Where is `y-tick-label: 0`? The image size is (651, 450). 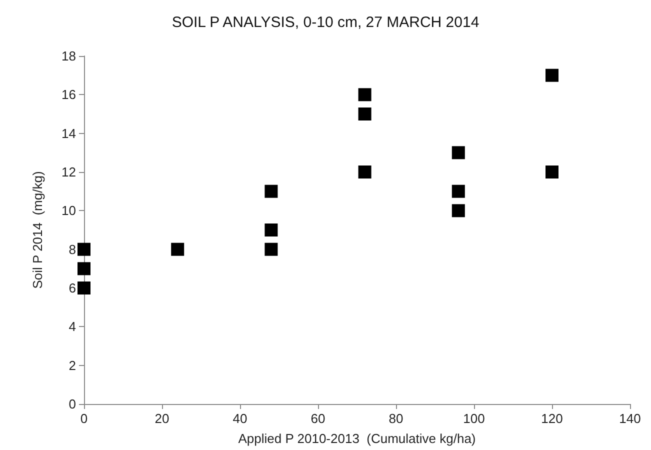 y-tick-label: 0 is located at coordinates (72, 404).